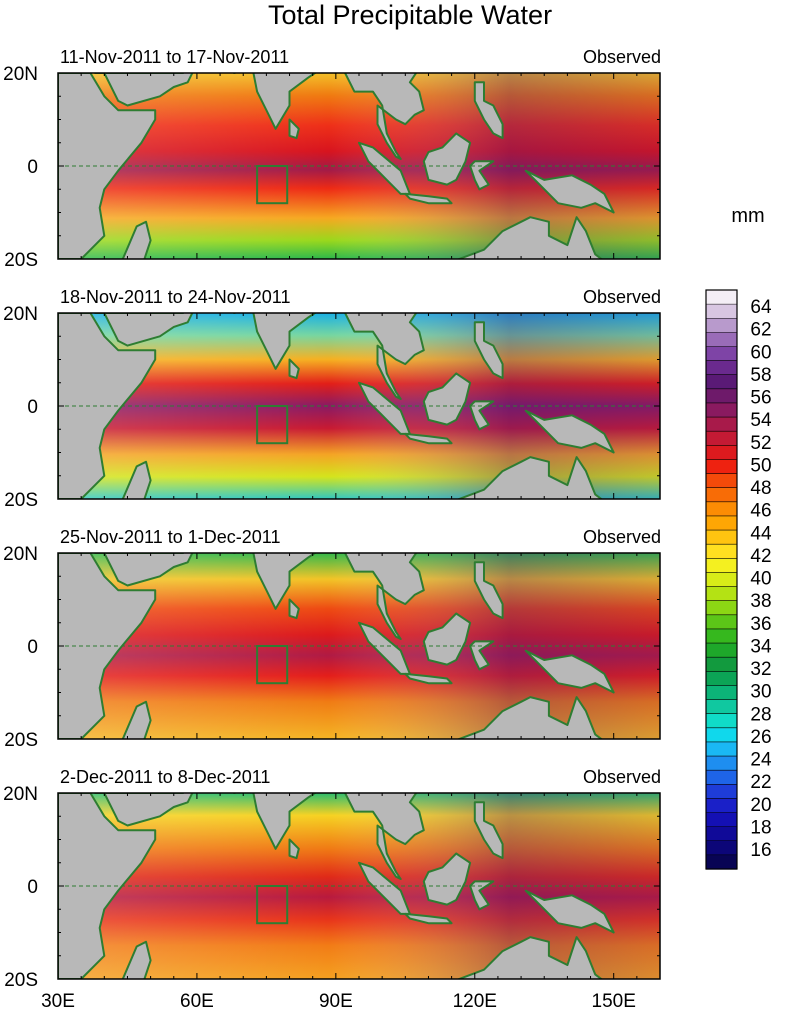  I want to click on colorbar-label: 38, so click(760, 601).